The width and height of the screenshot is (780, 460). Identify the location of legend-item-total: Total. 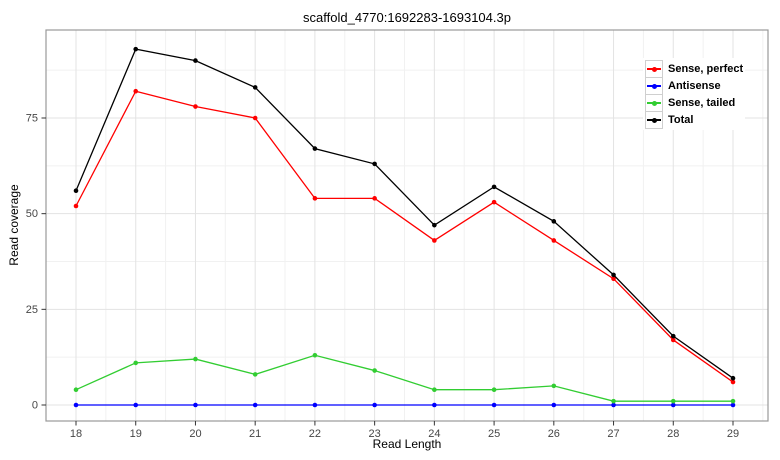
(694, 120).